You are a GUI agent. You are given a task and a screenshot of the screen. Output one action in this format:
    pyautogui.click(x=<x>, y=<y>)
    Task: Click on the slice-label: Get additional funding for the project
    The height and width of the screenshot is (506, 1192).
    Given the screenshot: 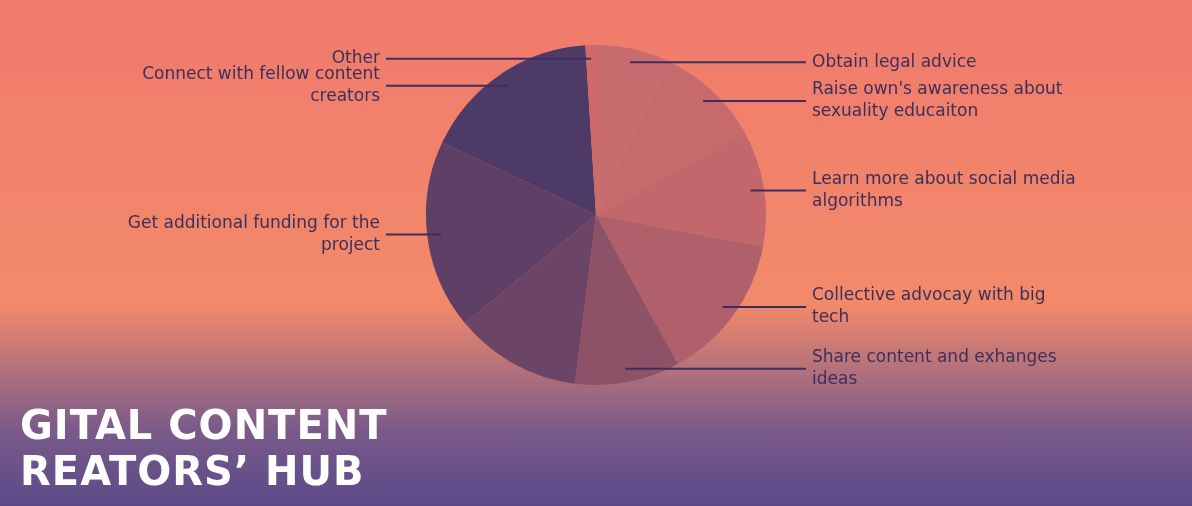 What is the action you would take?
    pyautogui.click(x=254, y=233)
    